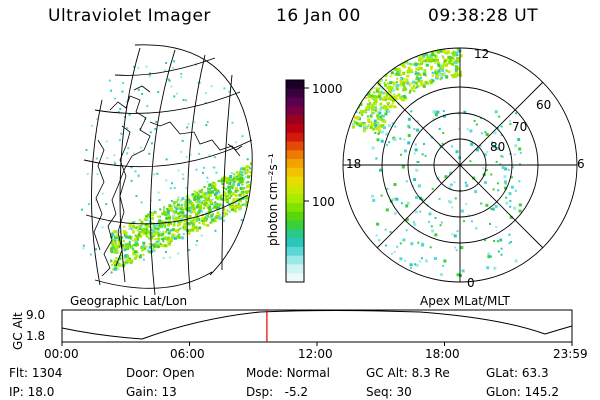  Describe the element at coordinates (541, 392) in the screenshot. I see `glon-value: 145.2` at that location.